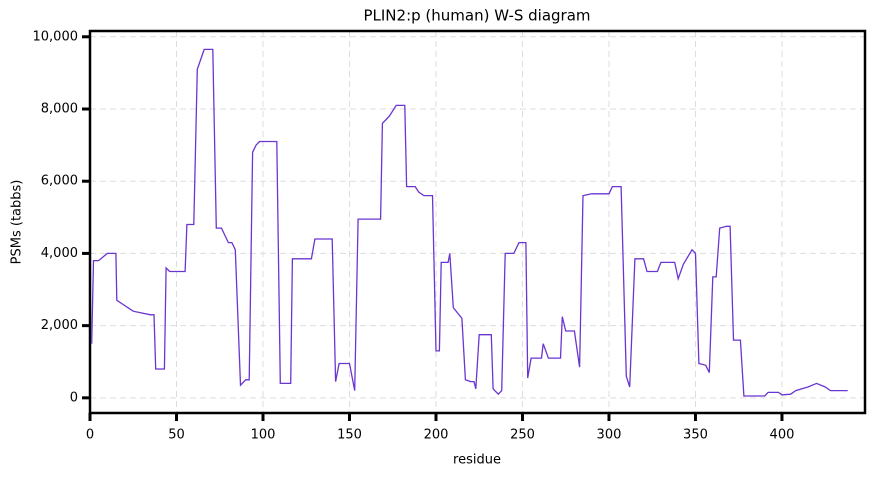 This screenshot has height=477, width=875. What do you see at coordinates (609, 435) in the screenshot?
I see `x-tick-label: 300` at bounding box center [609, 435].